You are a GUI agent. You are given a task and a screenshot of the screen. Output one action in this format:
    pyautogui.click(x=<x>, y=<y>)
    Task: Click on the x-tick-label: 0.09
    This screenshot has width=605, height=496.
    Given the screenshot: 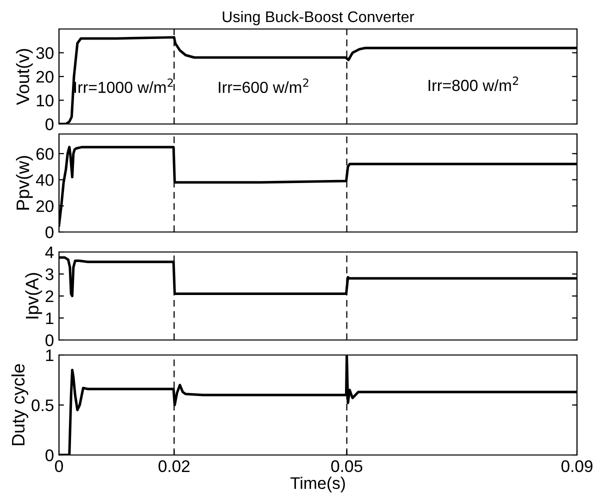 What is the action you would take?
    pyautogui.click(x=576, y=466)
    